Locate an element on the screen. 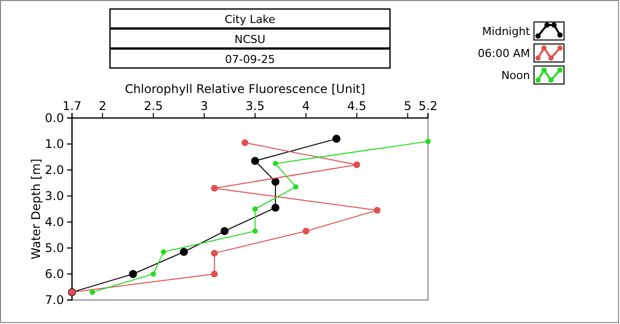 The width and height of the screenshot is (620, 324). x-tick-label: 5 is located at coordinates (408, 106).